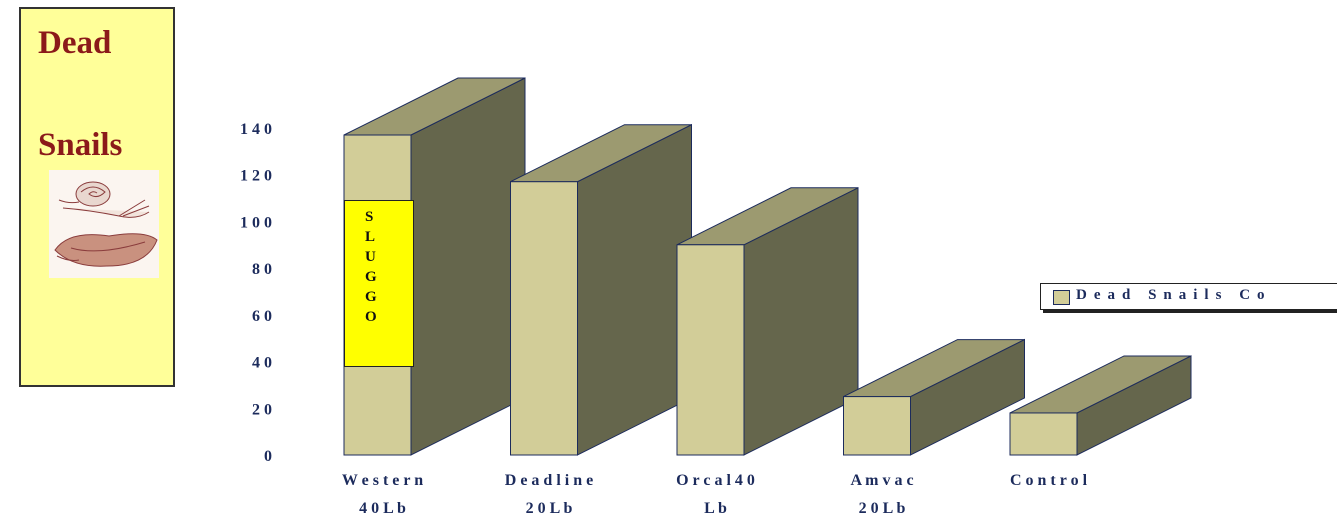 This screenshot has width=1337, height=521. Describe the element at coordinates (370, 237) in the screenshot. I see `sluggo-letter-l: L` at that location.